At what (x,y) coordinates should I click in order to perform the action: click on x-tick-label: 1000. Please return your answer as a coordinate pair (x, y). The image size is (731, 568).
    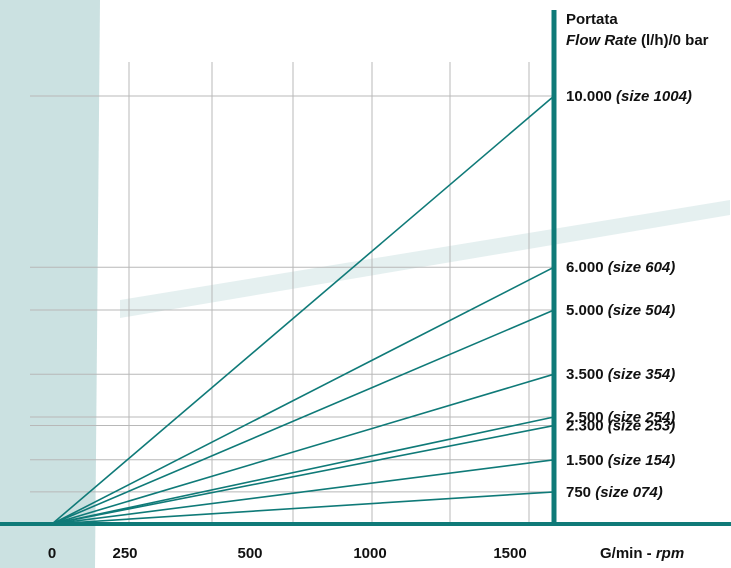
    Looking at the image, I should click on (369, 553).